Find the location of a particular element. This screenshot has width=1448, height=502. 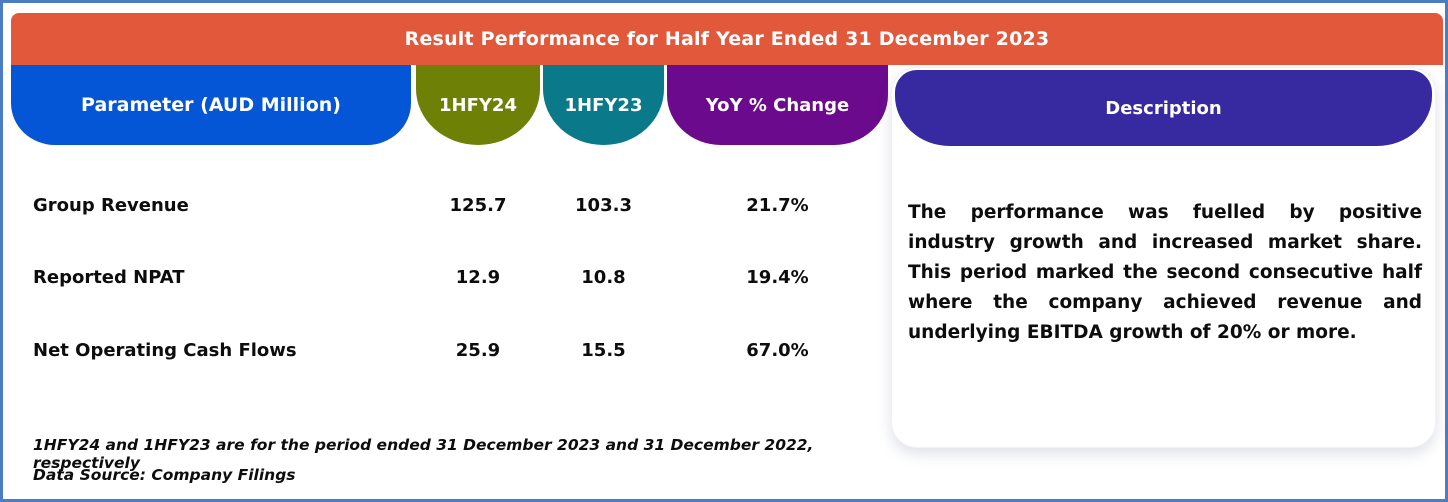

row-label-reported-npat: Reported NPAT is located at coordinates (109, 277).